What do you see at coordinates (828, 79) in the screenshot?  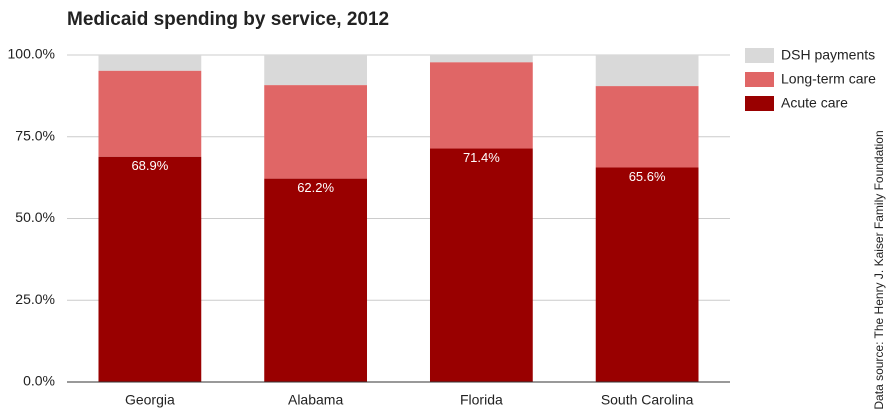 I see `legend-label: Long-term care` at bounding box center [828, 79].